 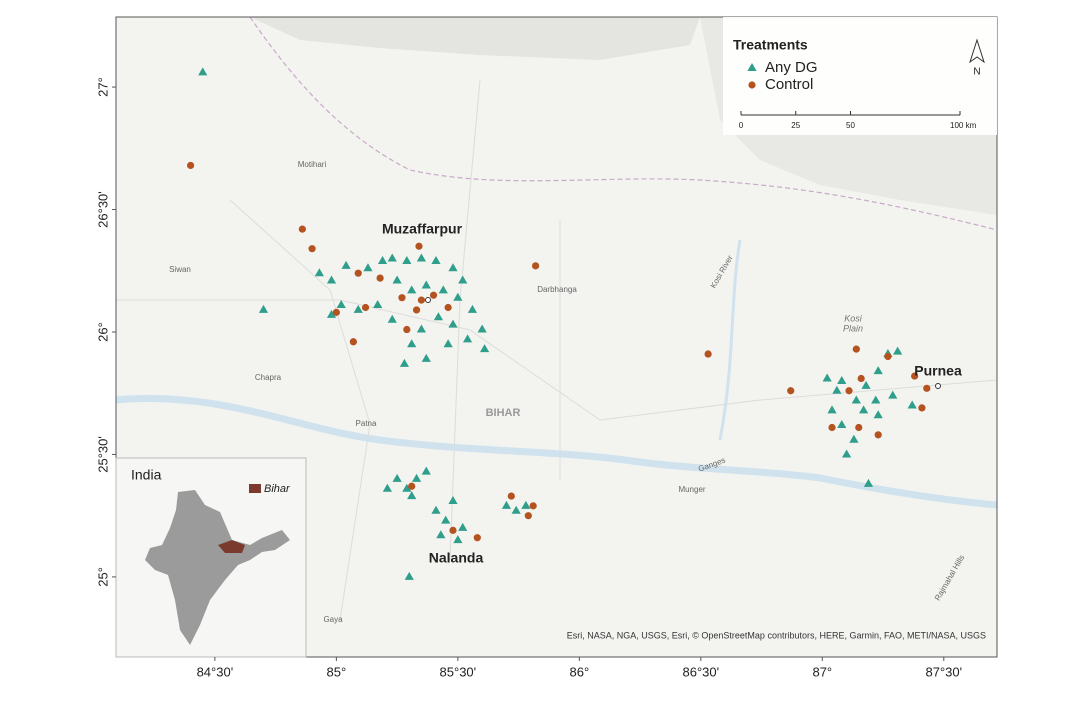 I want to click on place-label: Patna, so click(x=366, y=423).